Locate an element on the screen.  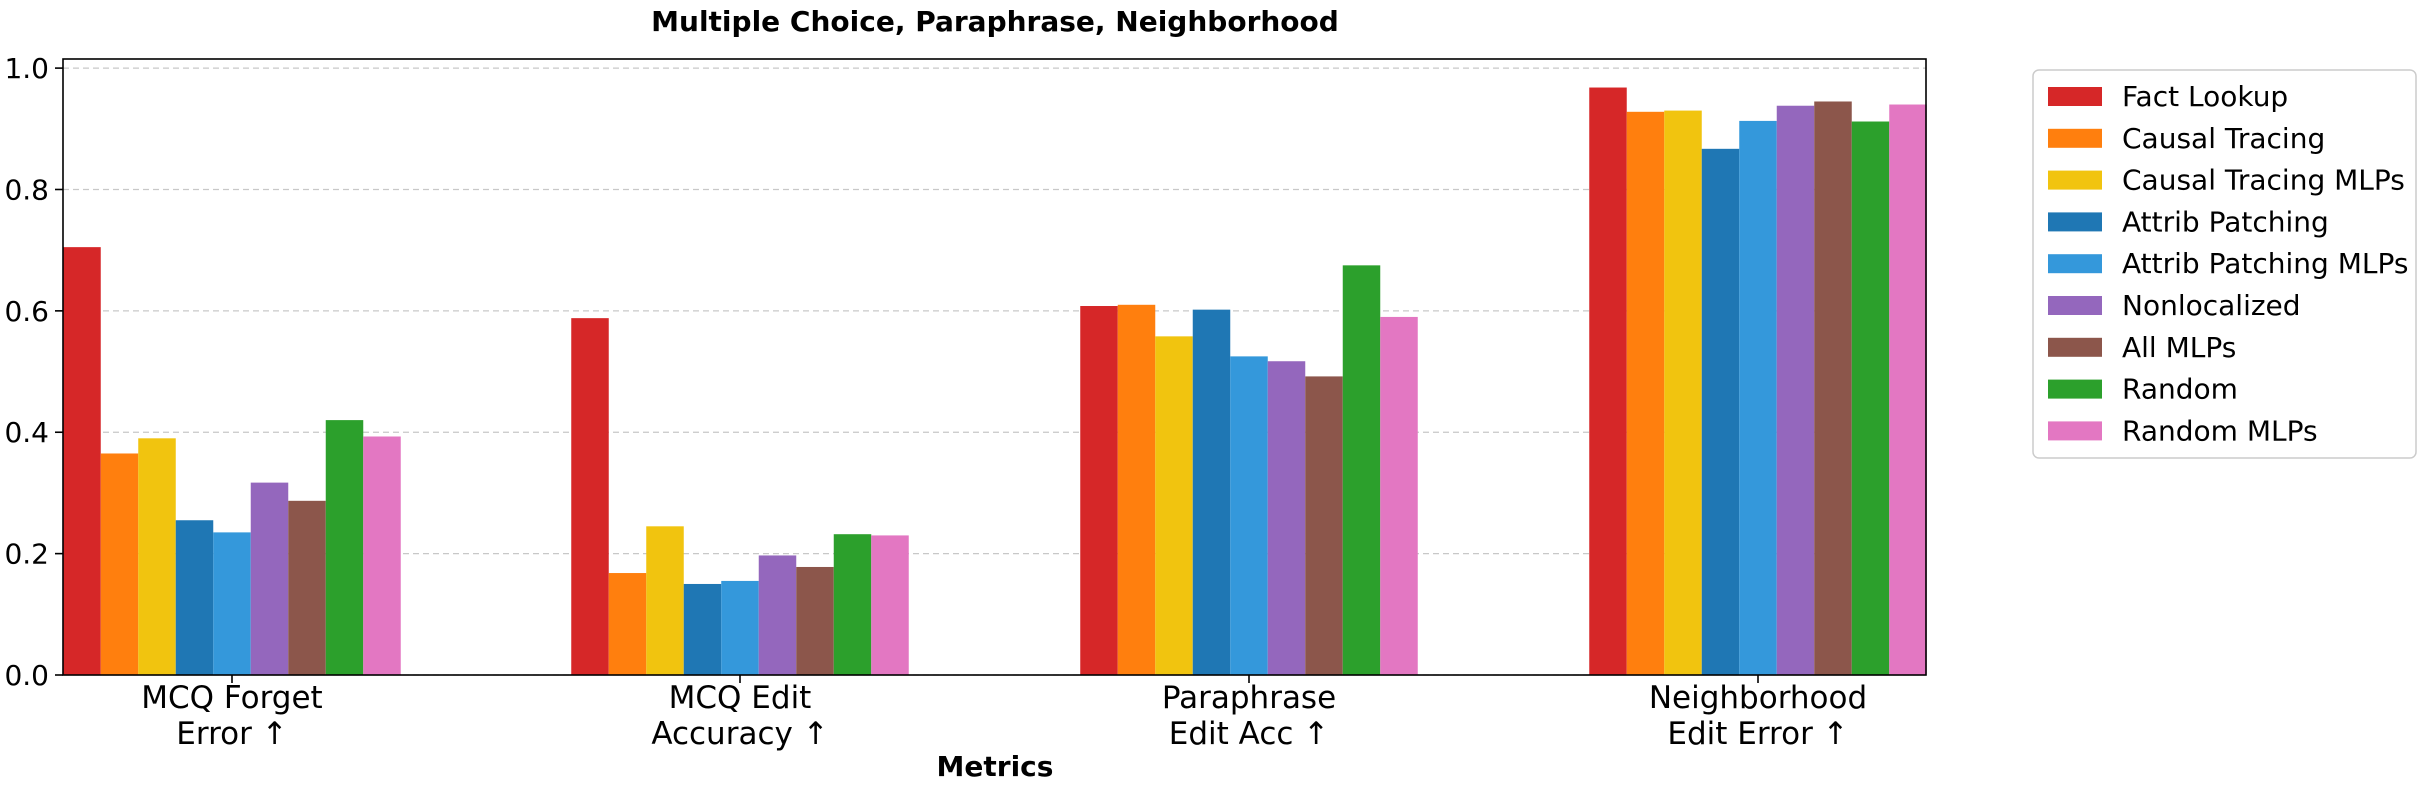
x-tick-label: MCQ Forget is located at coordinates (231, 698).